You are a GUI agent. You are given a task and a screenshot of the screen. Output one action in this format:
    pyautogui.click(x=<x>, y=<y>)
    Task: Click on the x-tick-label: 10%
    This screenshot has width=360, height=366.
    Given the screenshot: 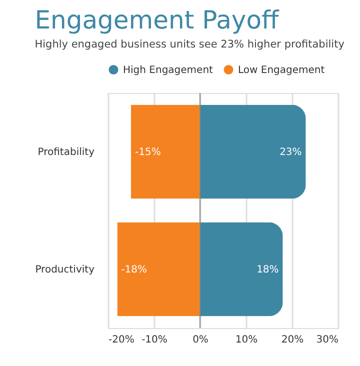 What is the action you would take?
    pyautogui.click(x=246, y=340)
    